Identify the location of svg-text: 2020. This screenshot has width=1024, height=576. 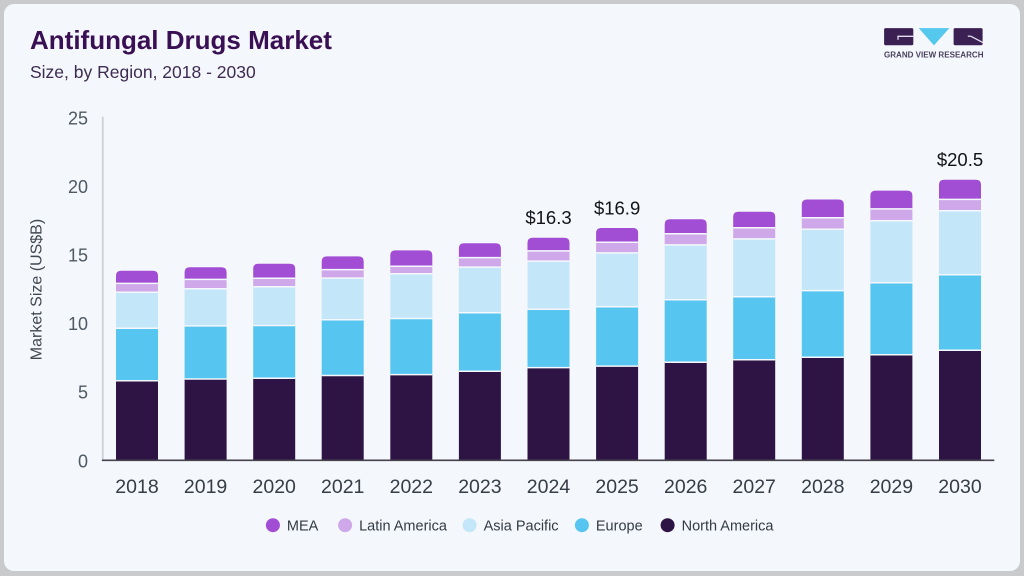
(275, 487).